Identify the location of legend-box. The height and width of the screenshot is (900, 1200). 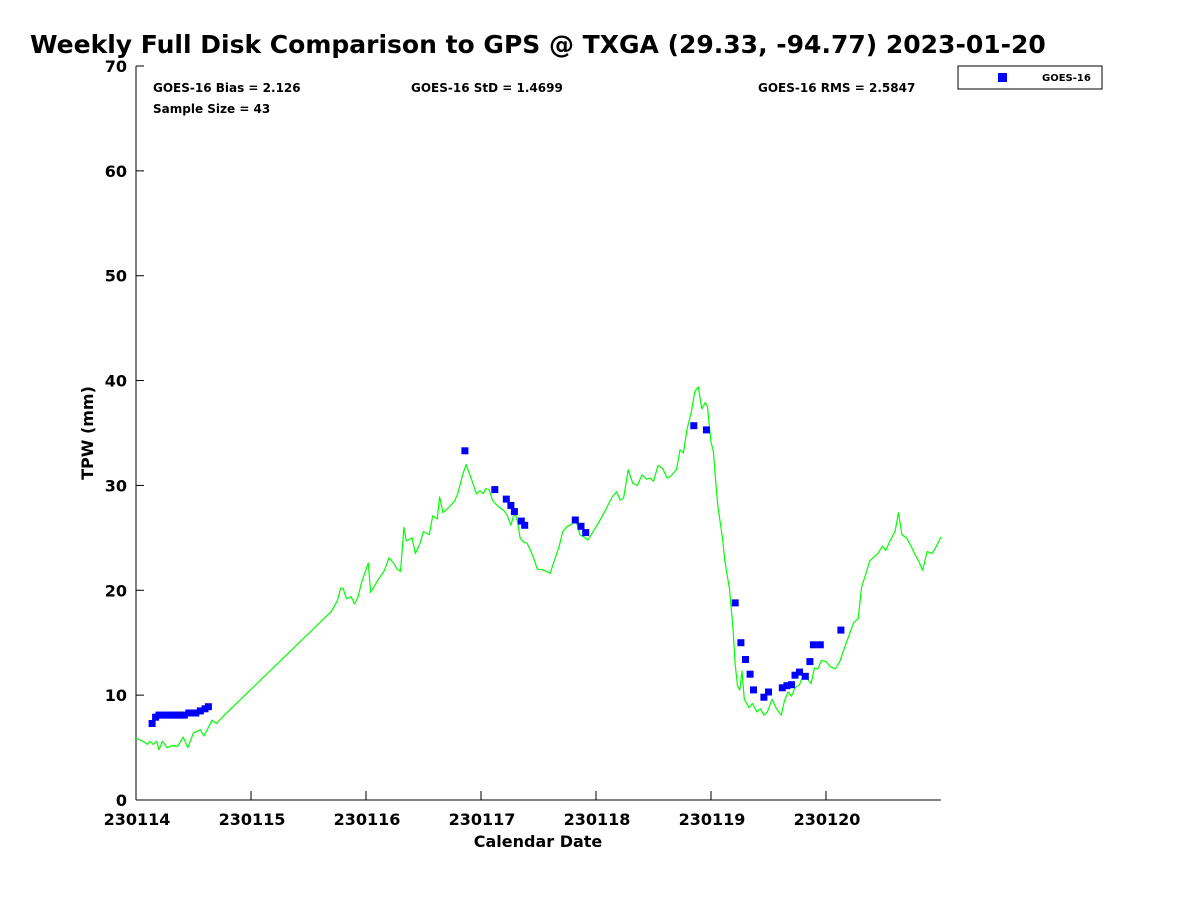
(1030, 77).